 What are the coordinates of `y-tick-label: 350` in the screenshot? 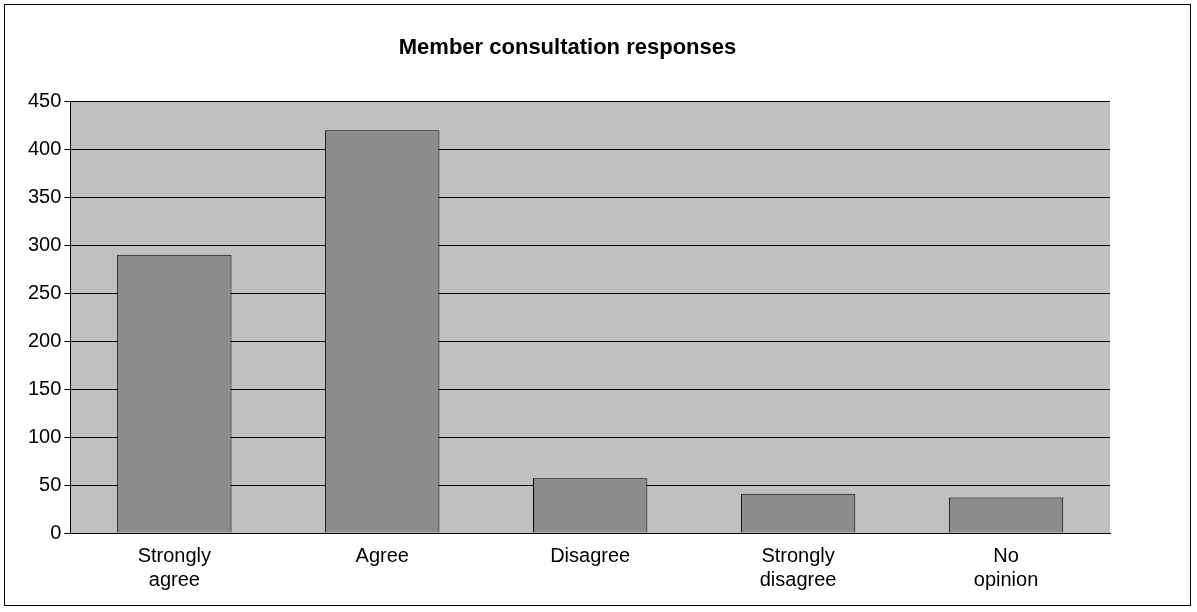 It's located at (44, 195).